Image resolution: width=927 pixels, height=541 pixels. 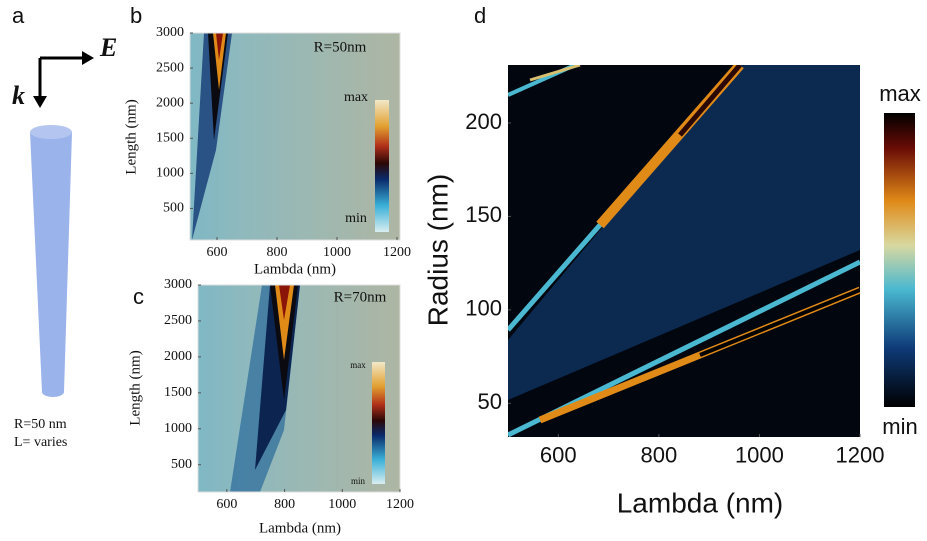 I want to click on e-arrowhead, so click(x=88, y=58).